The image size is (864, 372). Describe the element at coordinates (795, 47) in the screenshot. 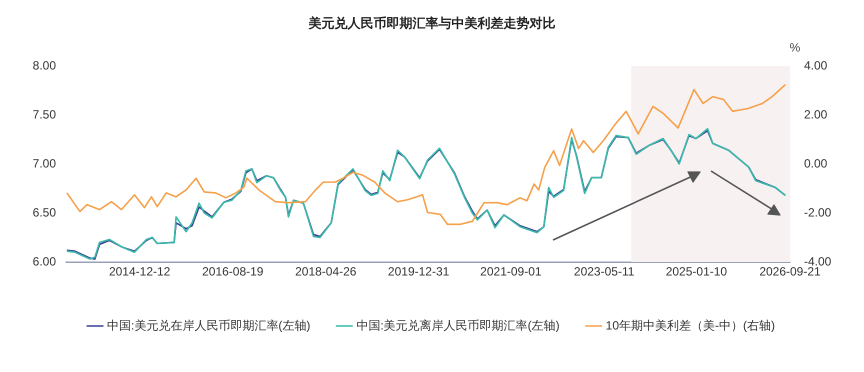

I see `y2-axis-title: %` at that location.